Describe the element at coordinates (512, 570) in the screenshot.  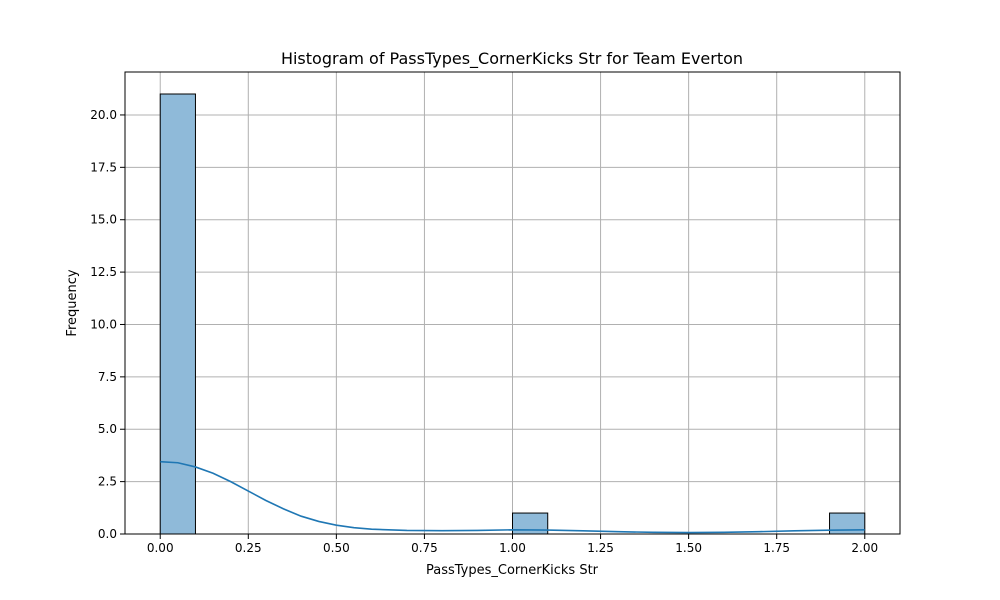
I see `x-axis-label: PassTypes_CornerKicks Str` at that location.